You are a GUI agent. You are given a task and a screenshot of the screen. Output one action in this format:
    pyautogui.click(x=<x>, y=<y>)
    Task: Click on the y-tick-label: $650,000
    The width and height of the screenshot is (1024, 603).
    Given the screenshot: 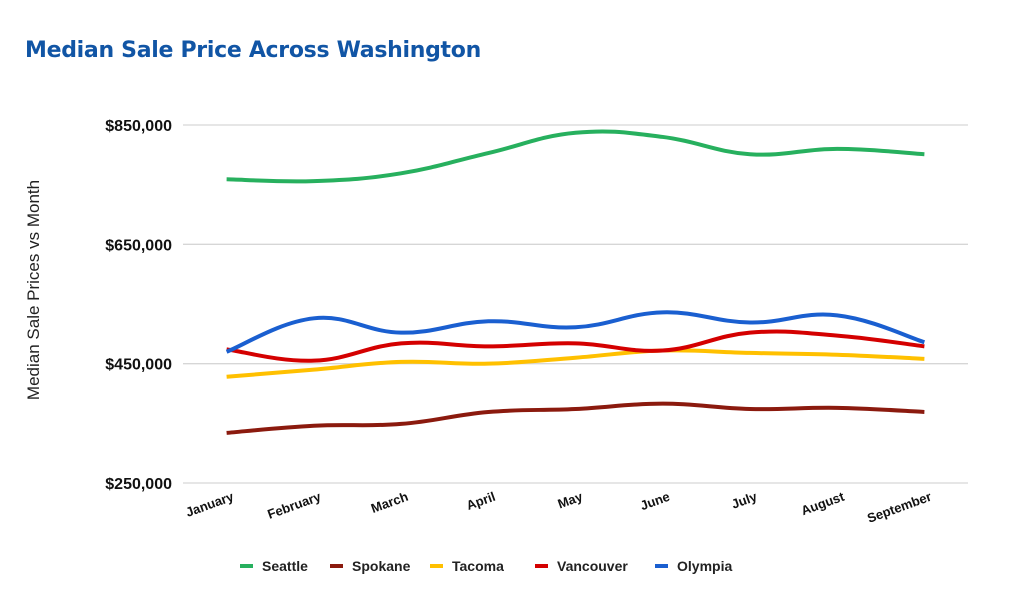 What is the action you would take?
    pyautogui.click(x=138, y=245)
    